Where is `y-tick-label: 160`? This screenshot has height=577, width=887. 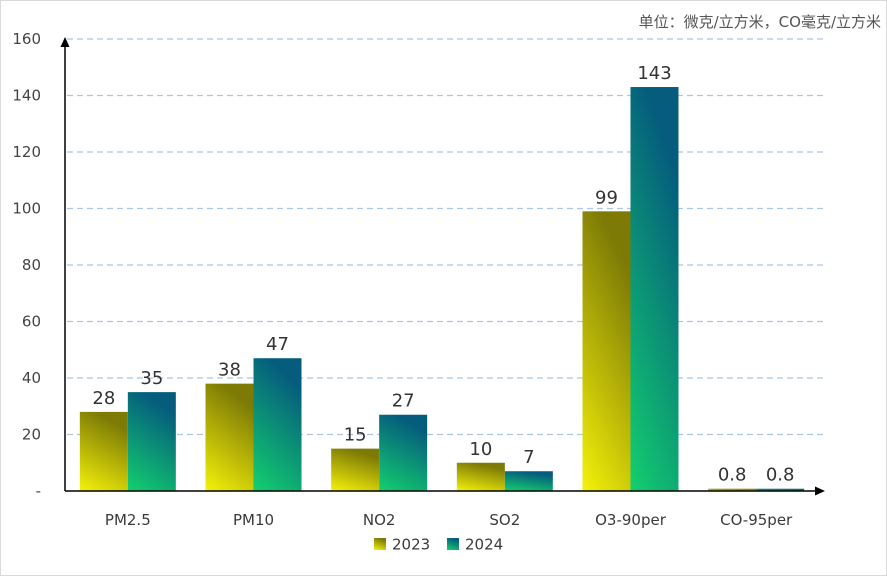
y-tick-label: 160 is located at coordinates (26, 39).